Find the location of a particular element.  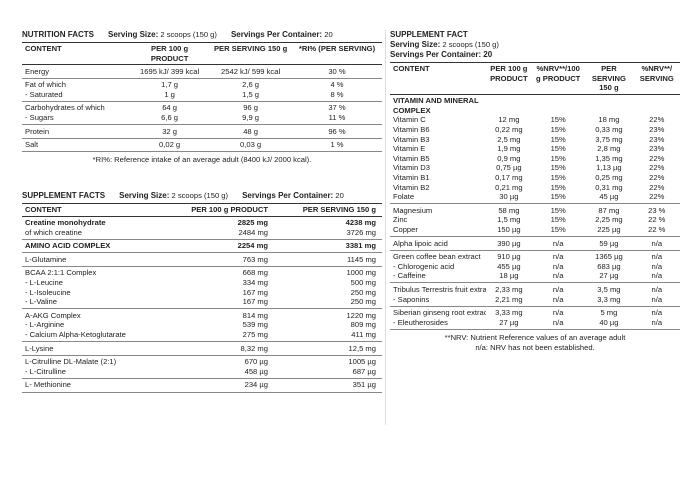

row: - Sugars 6,6 g 9,9 g 11 % is located at coordinates (202, 119).